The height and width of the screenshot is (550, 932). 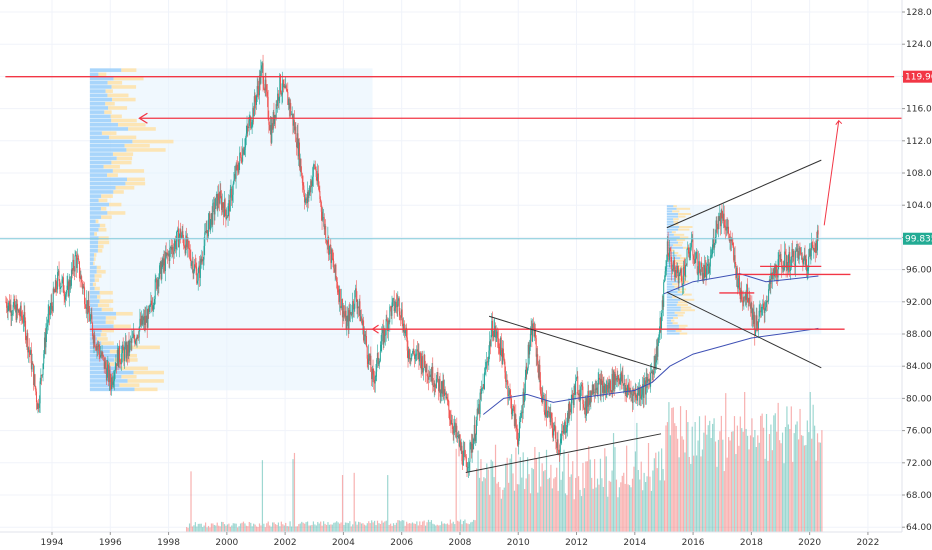 I want to click on profile-area, so click(x=744, y=269).